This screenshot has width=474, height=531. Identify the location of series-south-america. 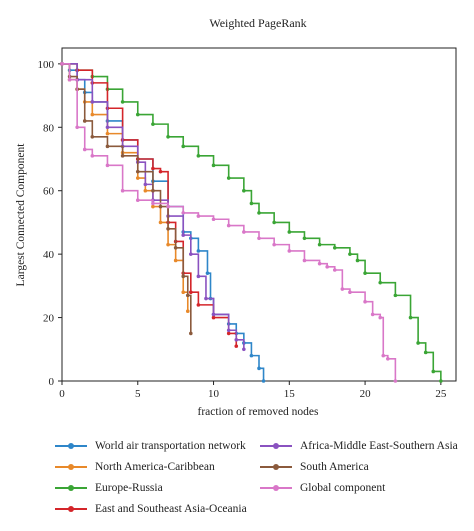
(126, 199).